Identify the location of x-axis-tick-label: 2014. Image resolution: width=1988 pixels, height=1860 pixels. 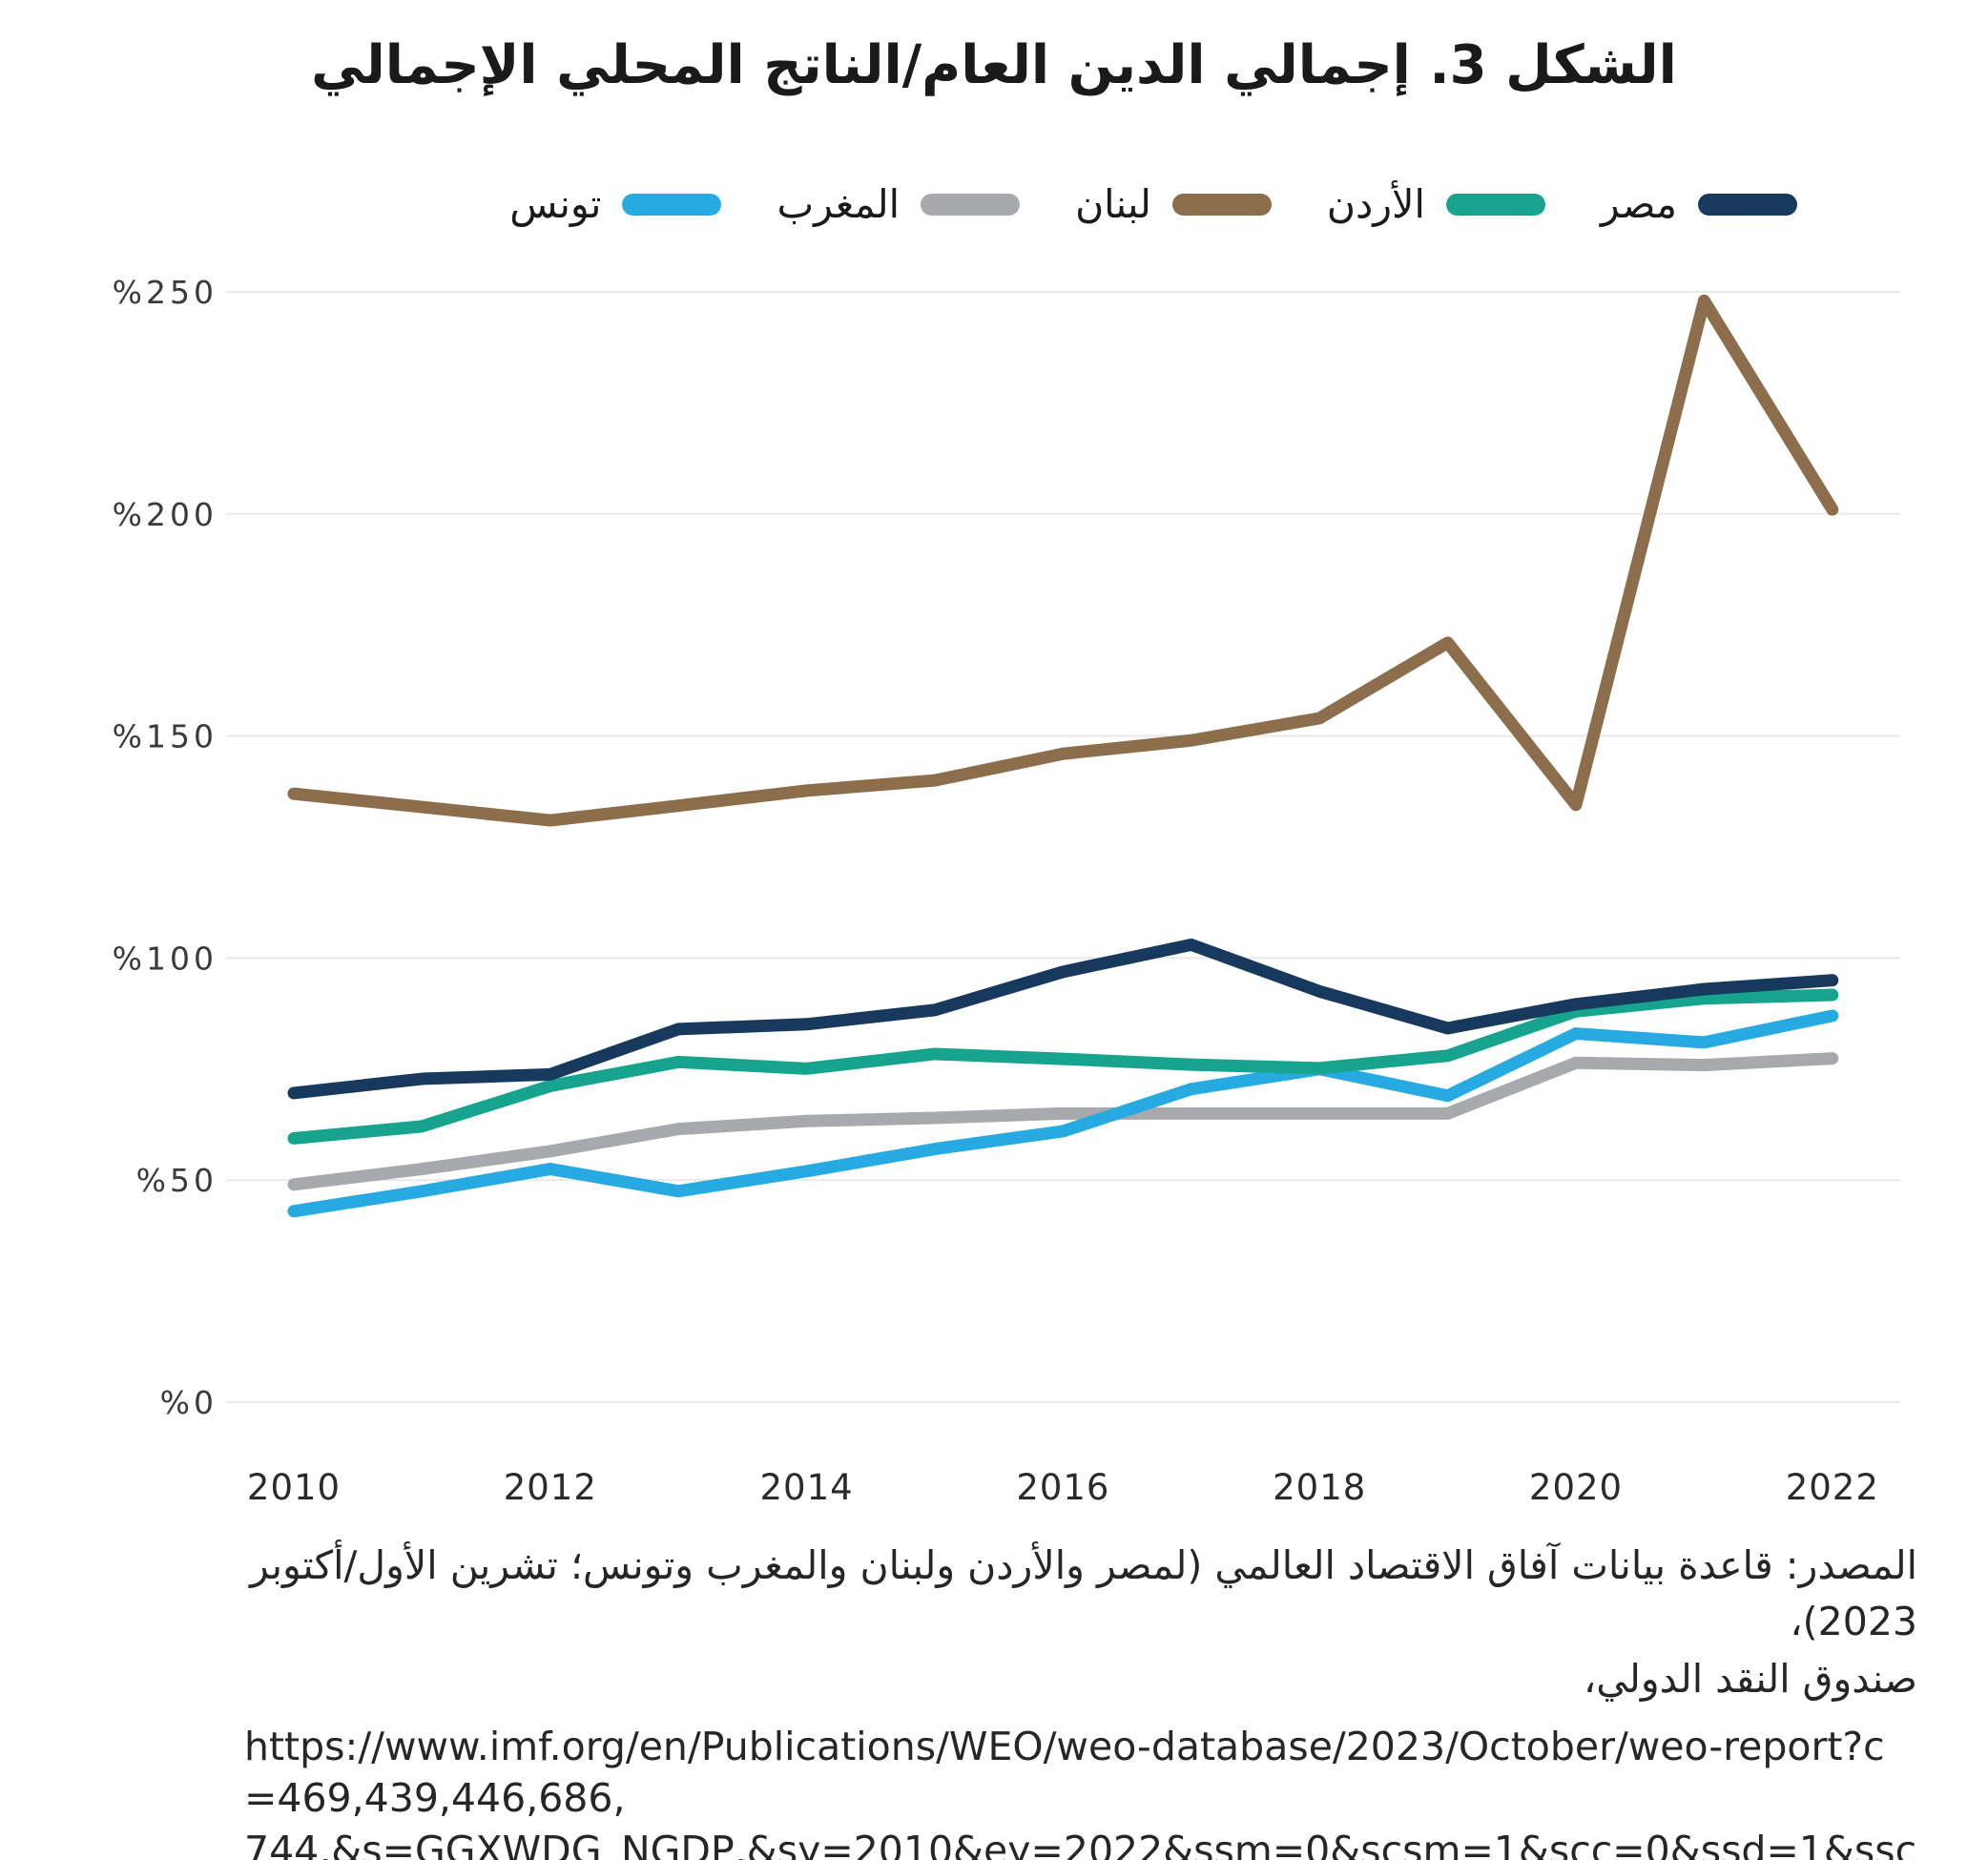
(807, 1487).